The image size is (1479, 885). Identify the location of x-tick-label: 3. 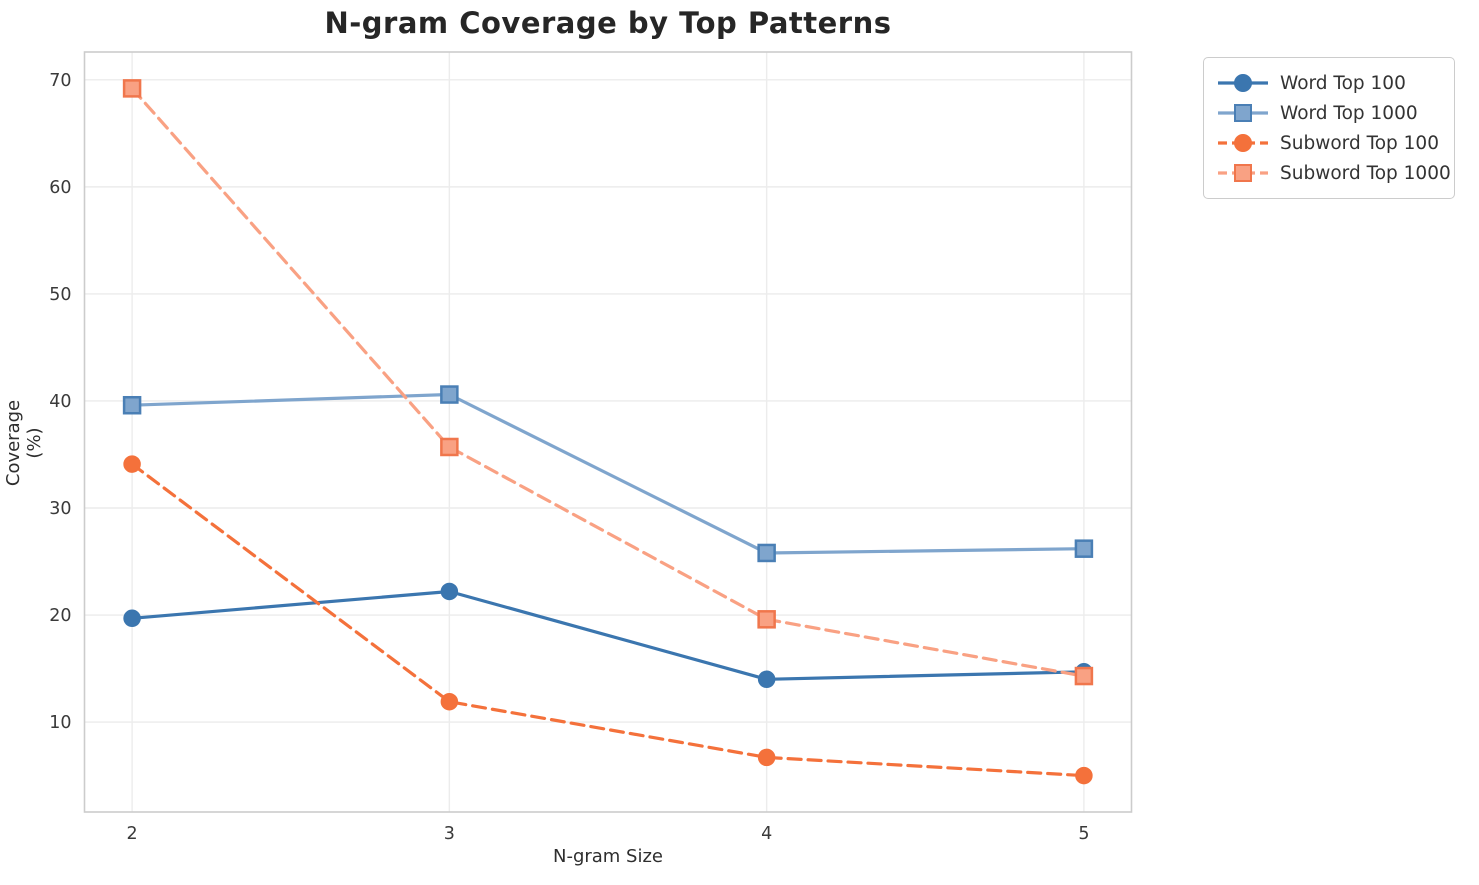
(449, 834).